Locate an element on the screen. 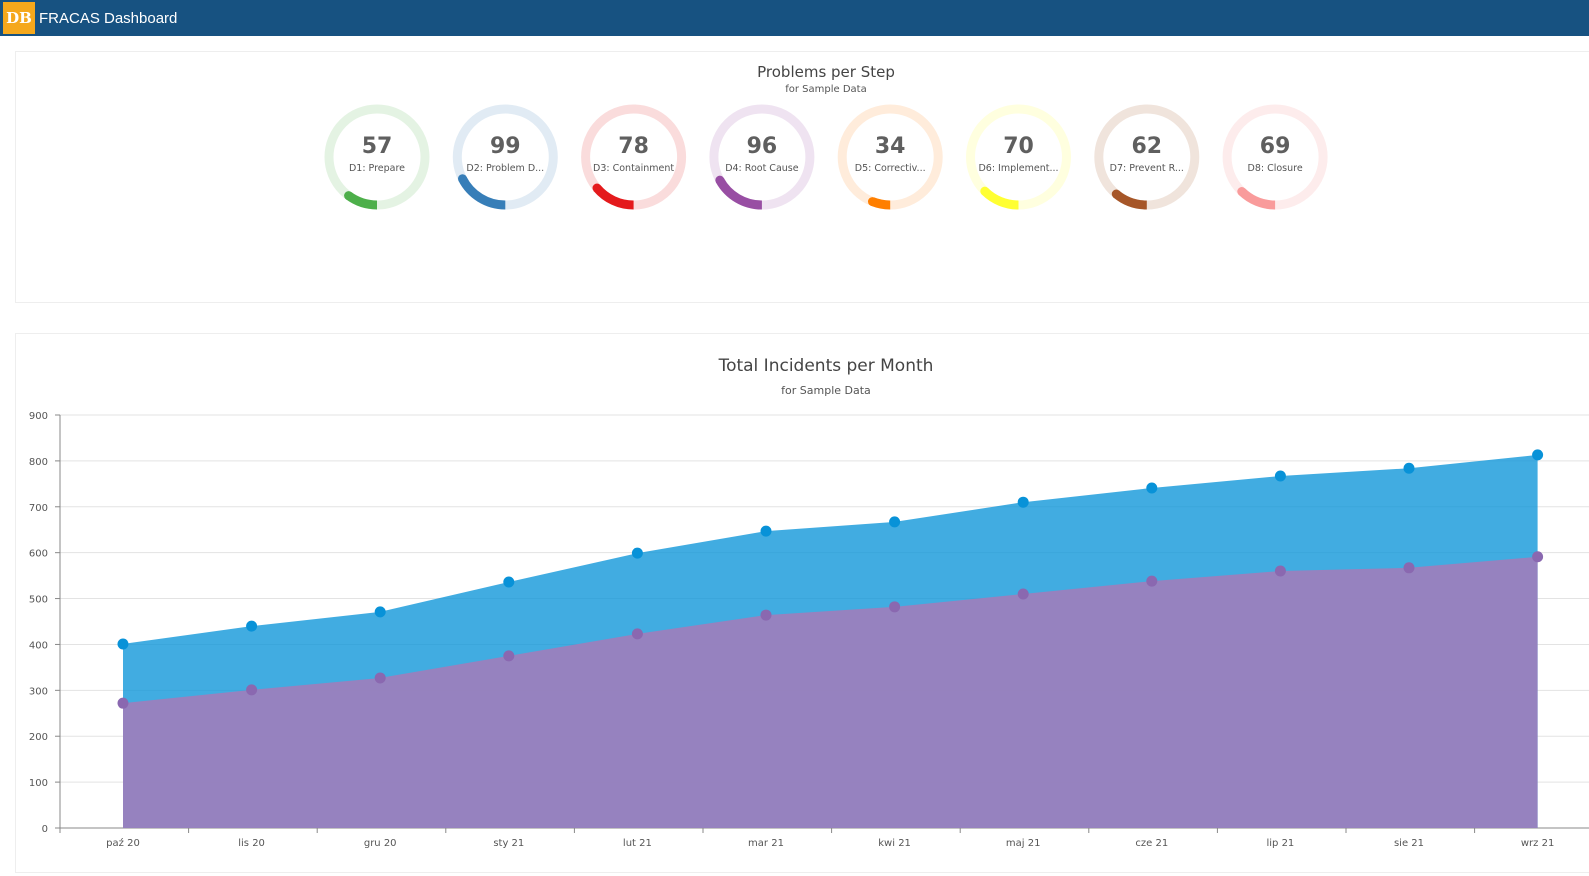 This screenshot has width=1589, height=876. x-tick-label: maj 21 is located at coordinates (1023, 843).